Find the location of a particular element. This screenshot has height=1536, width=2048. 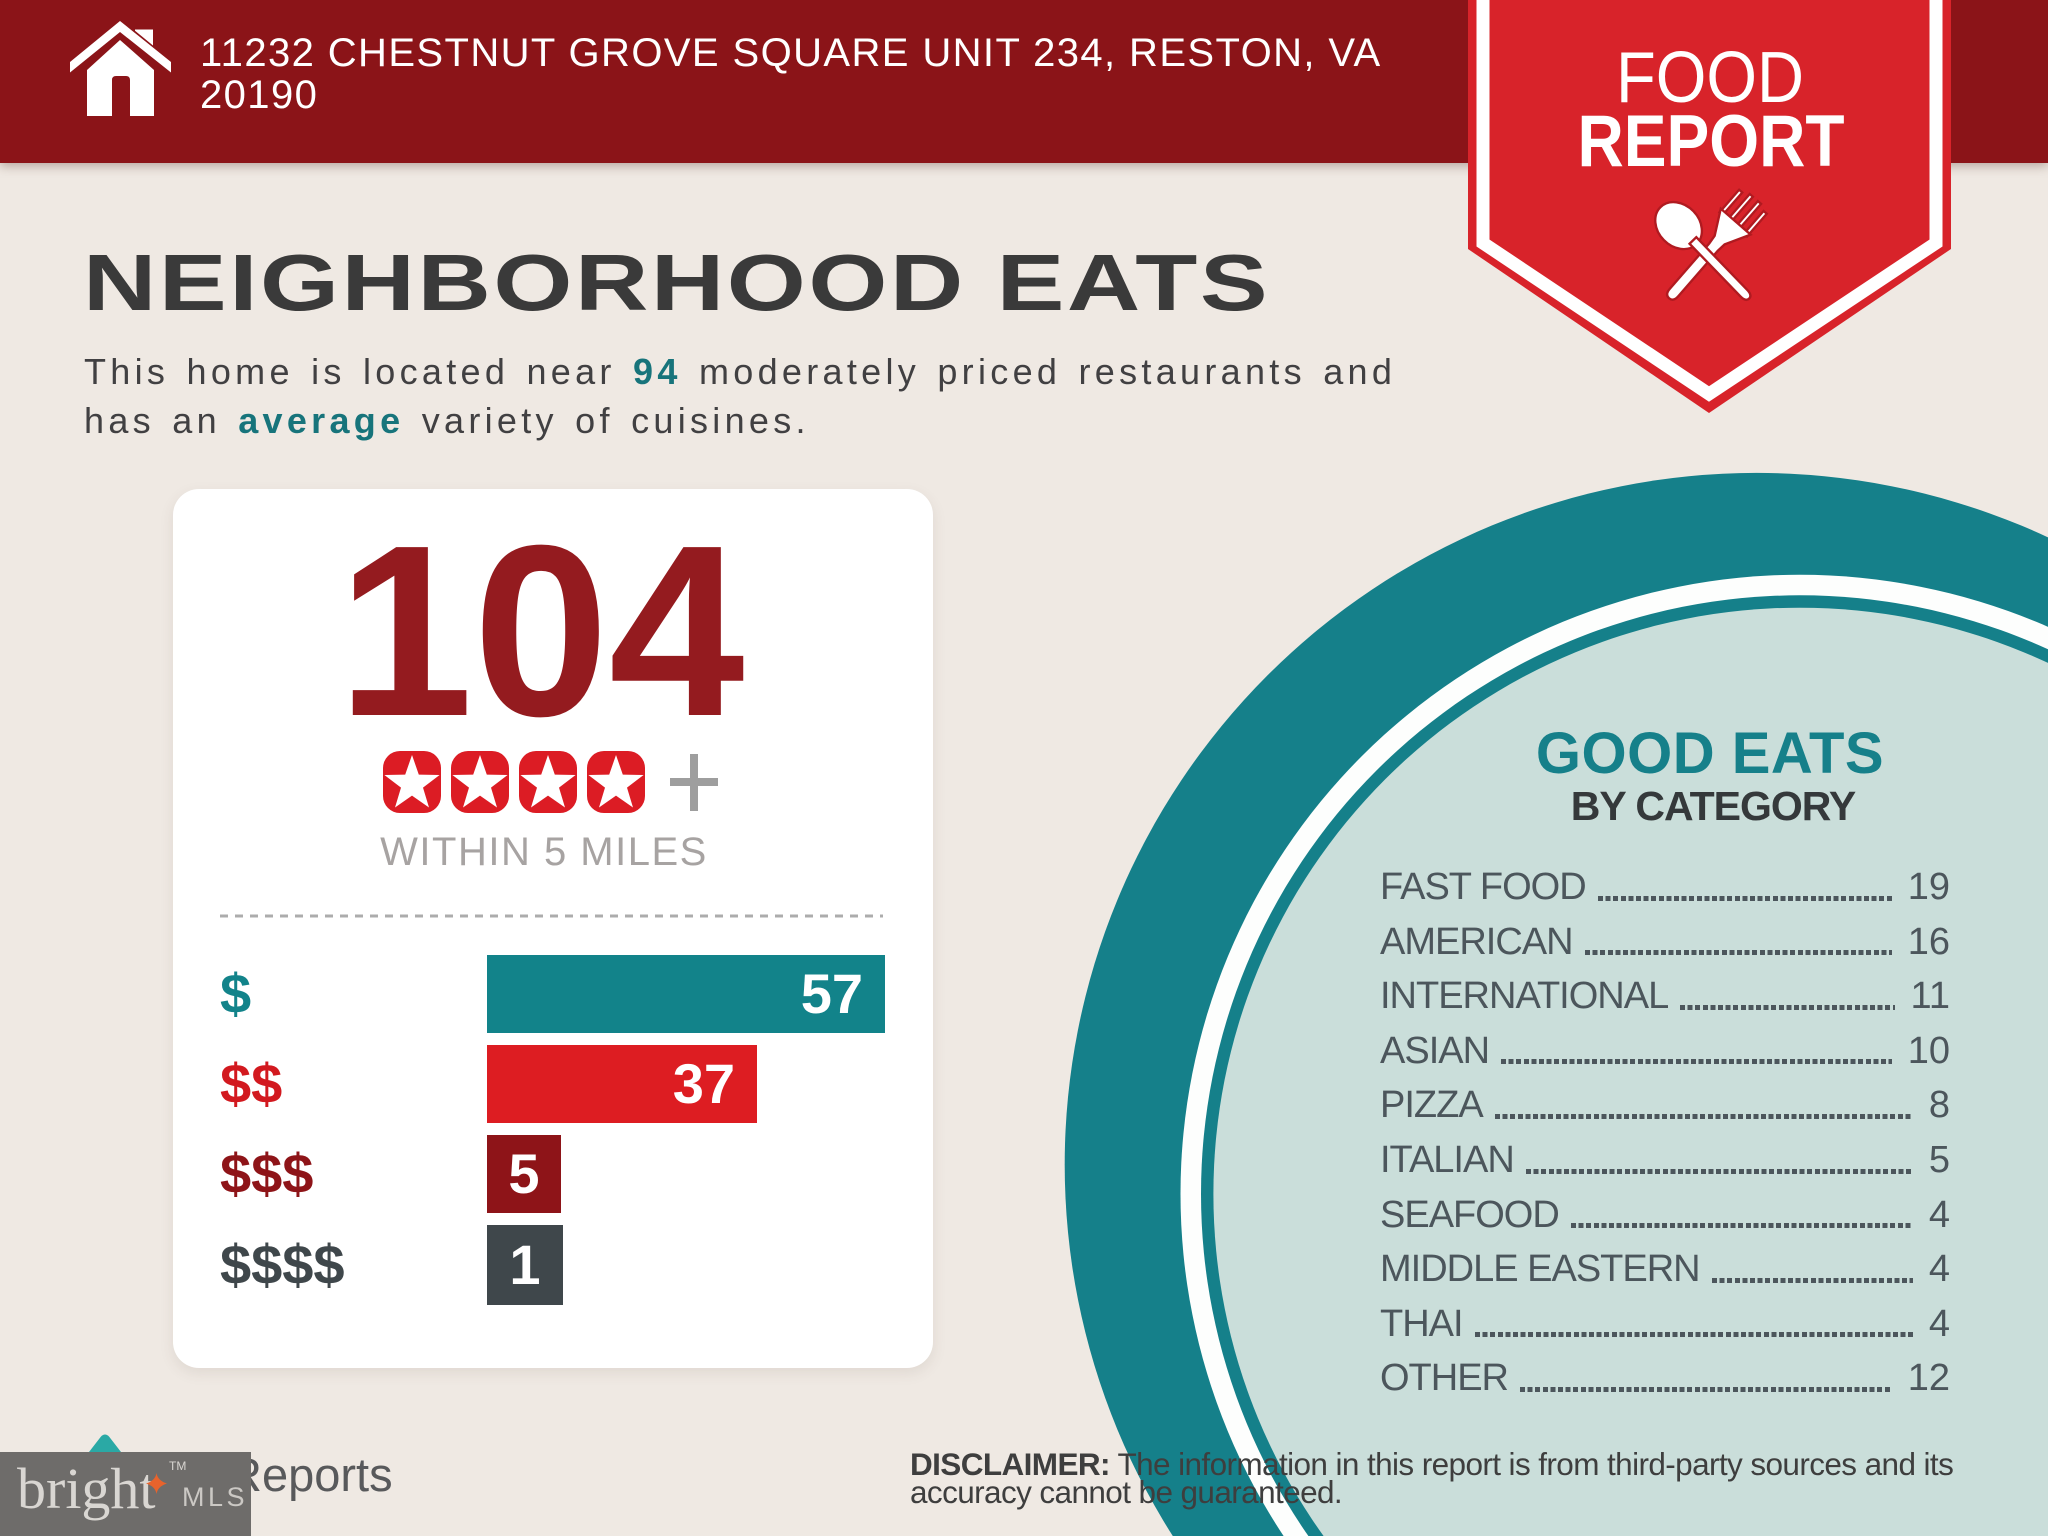

svg-text: FOOD is located at coordinates (1710, 78).